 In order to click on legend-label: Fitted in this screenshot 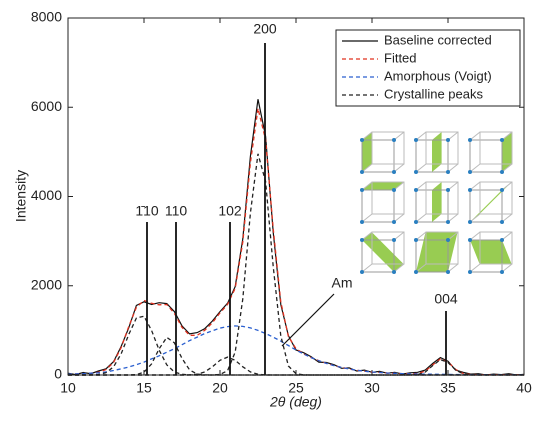, I will do `click(400, 57)`.